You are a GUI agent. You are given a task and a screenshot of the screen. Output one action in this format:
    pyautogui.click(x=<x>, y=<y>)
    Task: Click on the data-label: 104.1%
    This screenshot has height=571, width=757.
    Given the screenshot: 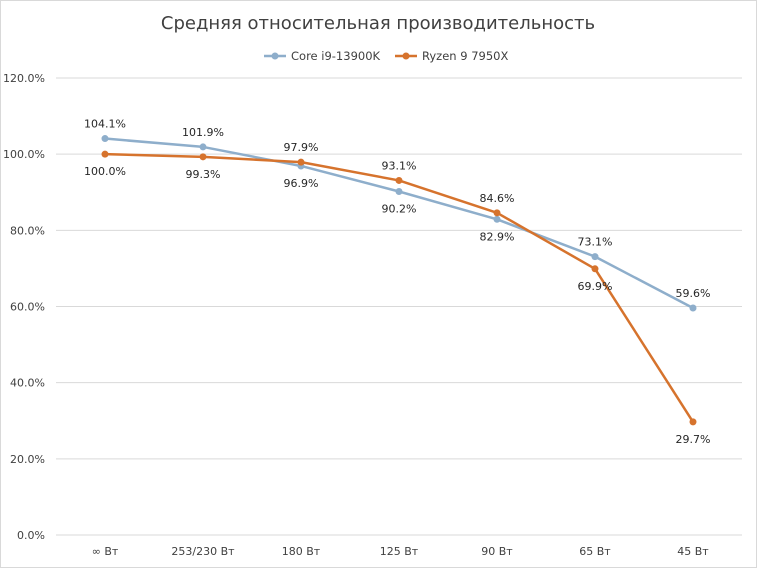 What is the action you would take?
    pyautogui.click(x=105, y=124)
    